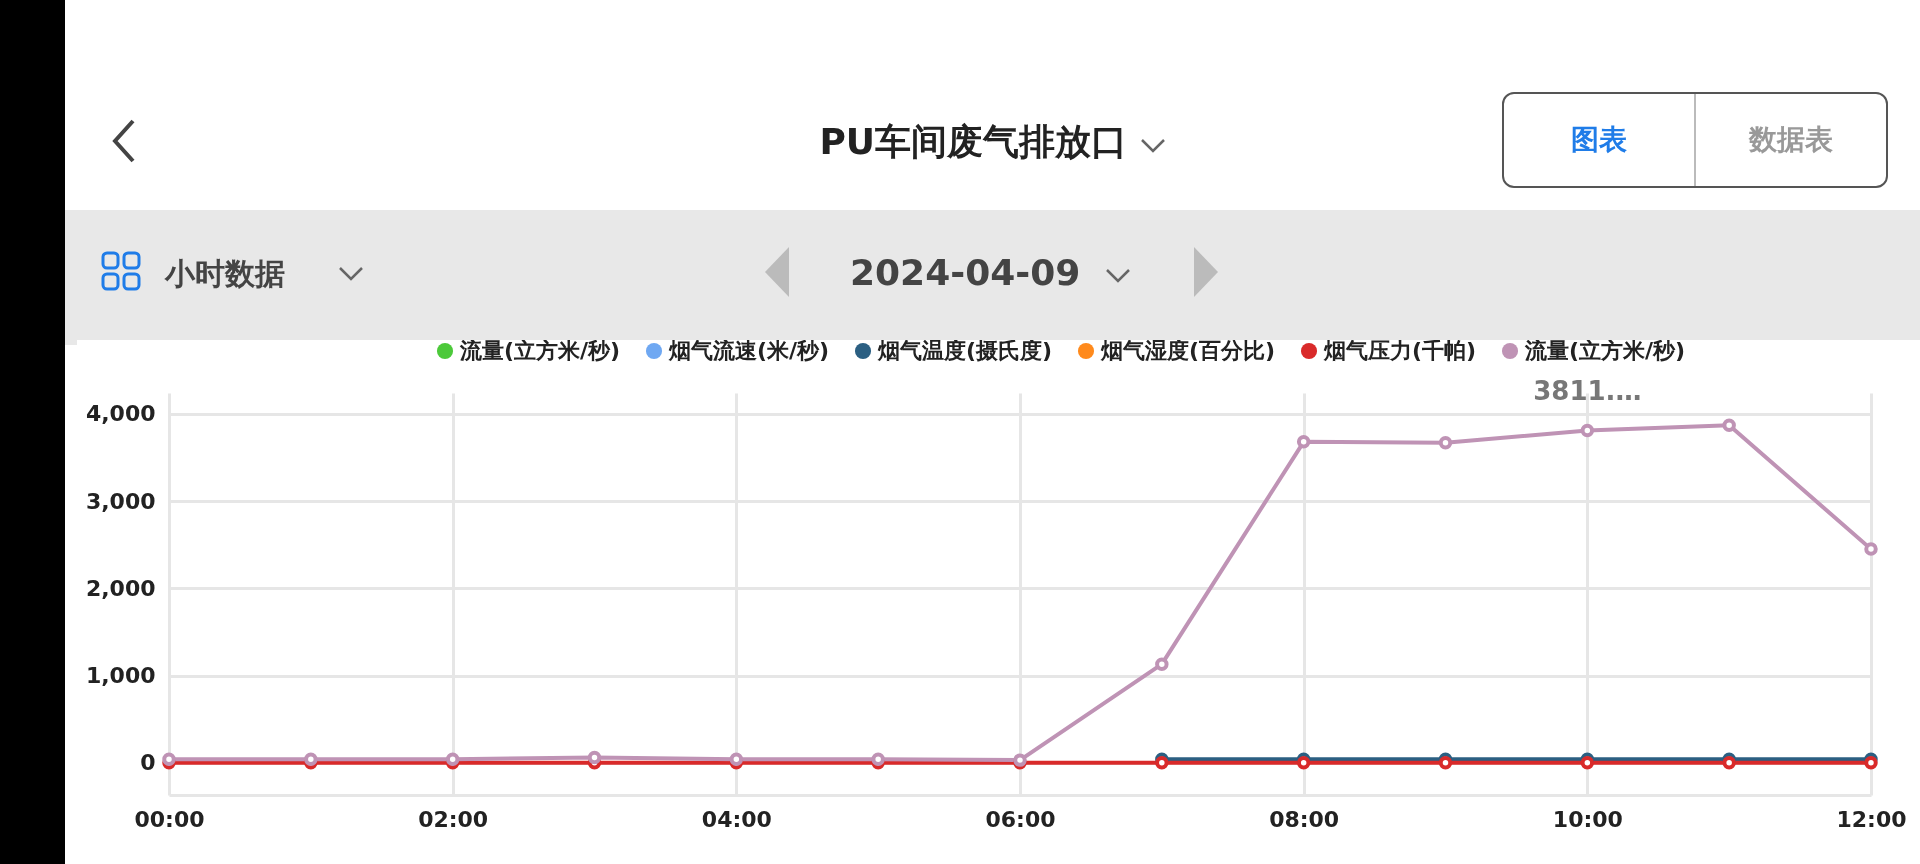  I want to click on y-tick-label: 1,000, so click(120, 676).